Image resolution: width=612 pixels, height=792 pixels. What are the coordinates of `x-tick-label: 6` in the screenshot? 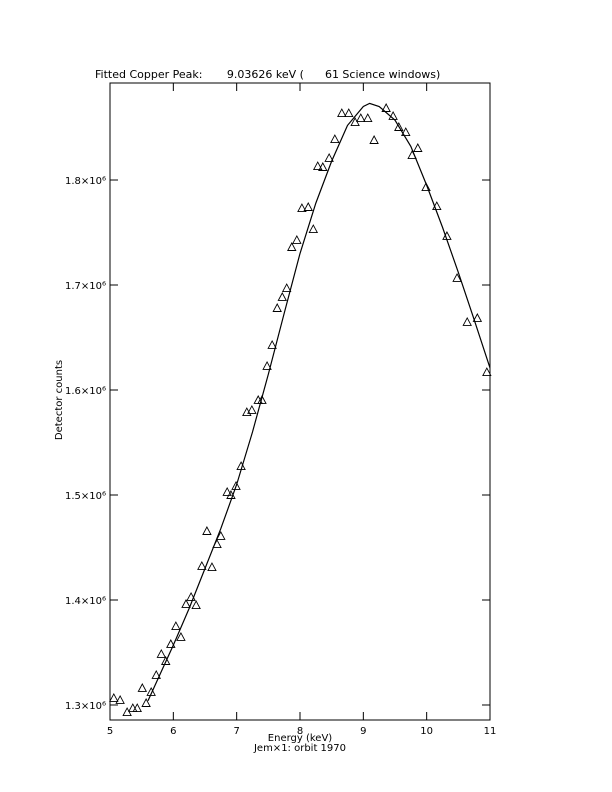 It's located at (173, 731).